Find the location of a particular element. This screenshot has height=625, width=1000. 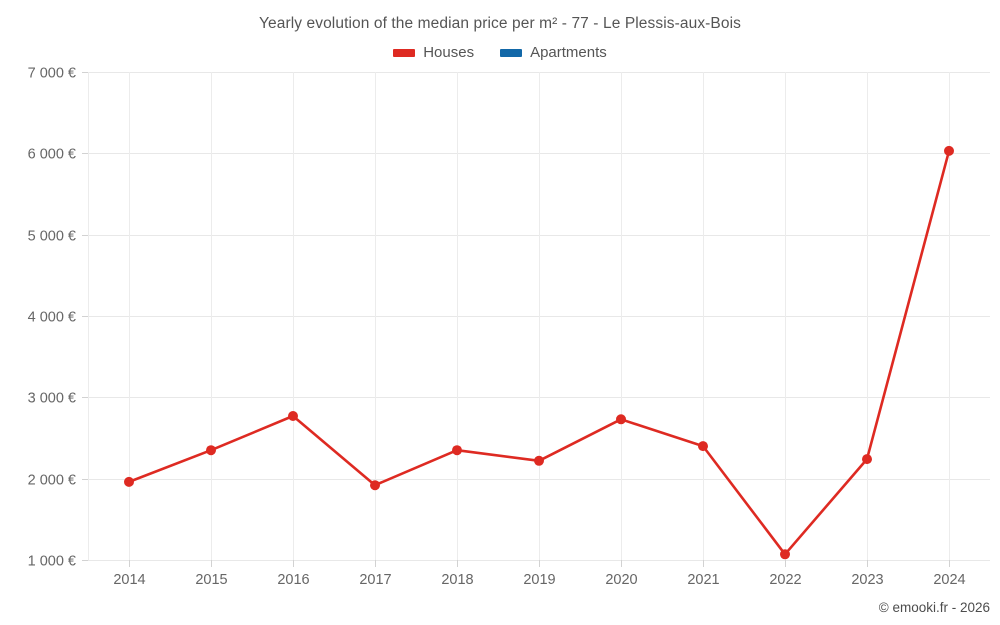

x-tick-label: 2022 is located at coordinates (785, 580).